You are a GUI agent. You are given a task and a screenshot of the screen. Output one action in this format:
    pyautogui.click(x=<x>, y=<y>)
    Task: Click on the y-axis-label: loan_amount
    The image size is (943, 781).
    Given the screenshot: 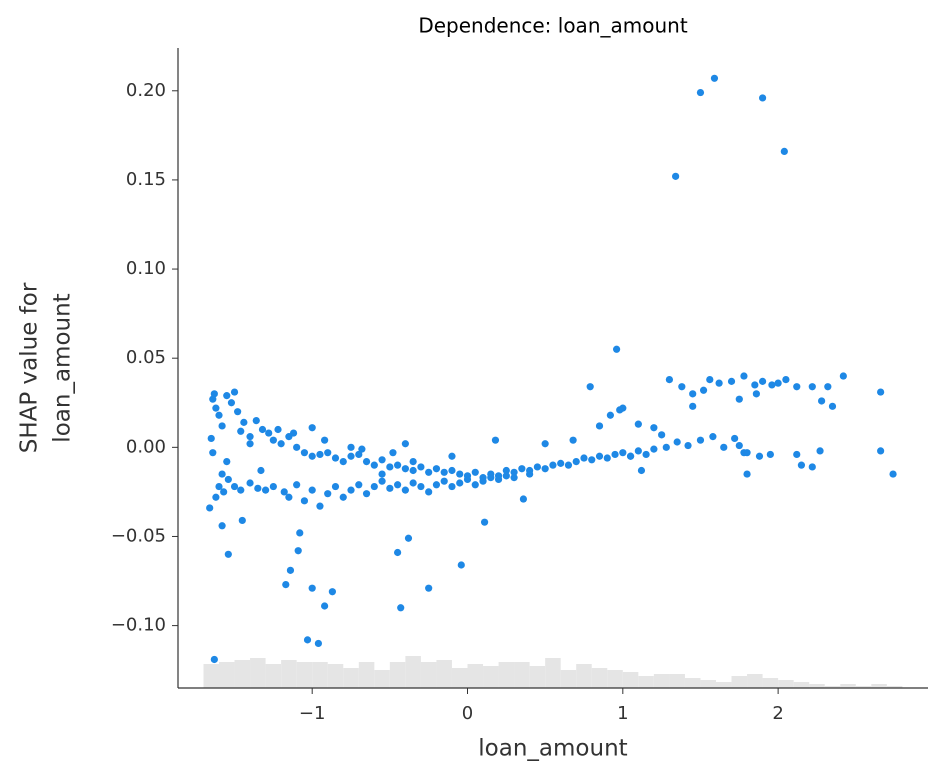 What is the action you would take?
    pyautogui.click(x=63, y=367)
    